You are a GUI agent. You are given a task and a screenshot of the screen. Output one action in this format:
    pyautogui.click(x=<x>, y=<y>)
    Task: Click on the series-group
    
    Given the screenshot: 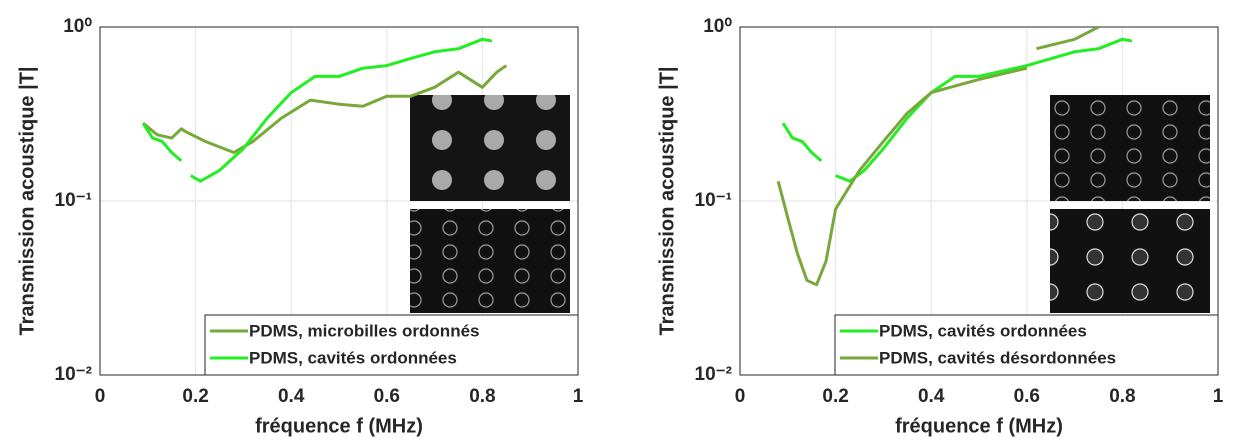 What is the action you would take?
    pyautogui.click(x=324, y=110)
    